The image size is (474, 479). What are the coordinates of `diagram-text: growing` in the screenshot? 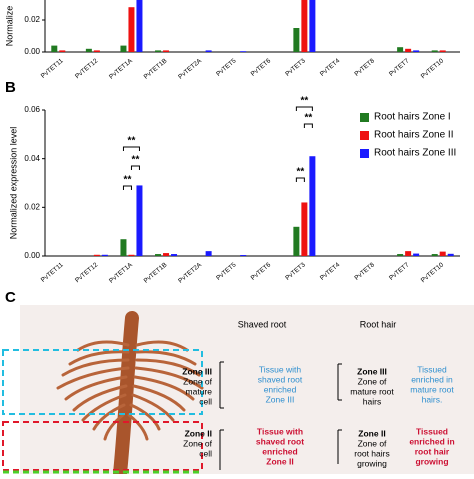 It's located at (372, 463).